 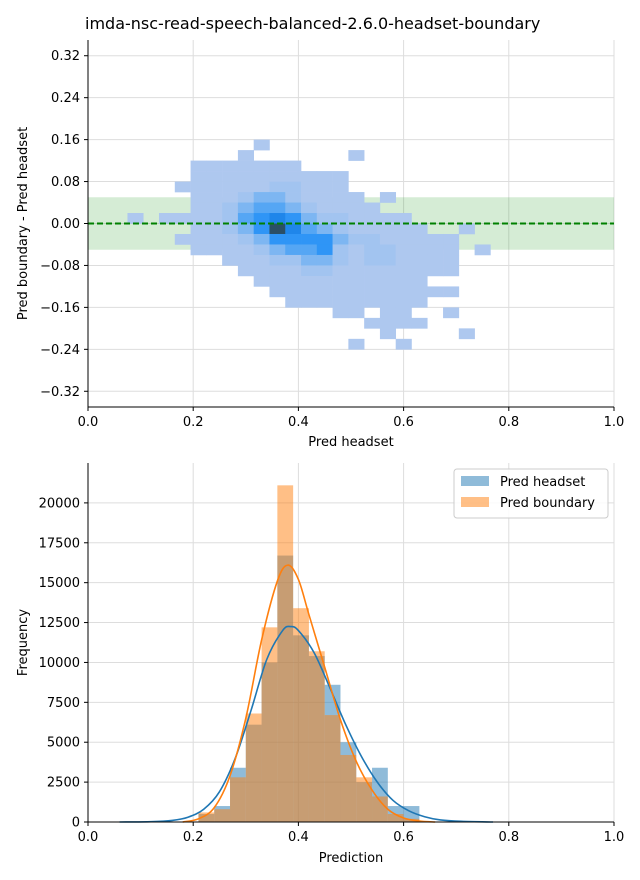 I want to click on histogram-y-tick-label: 0, so click(x=76, y=823).